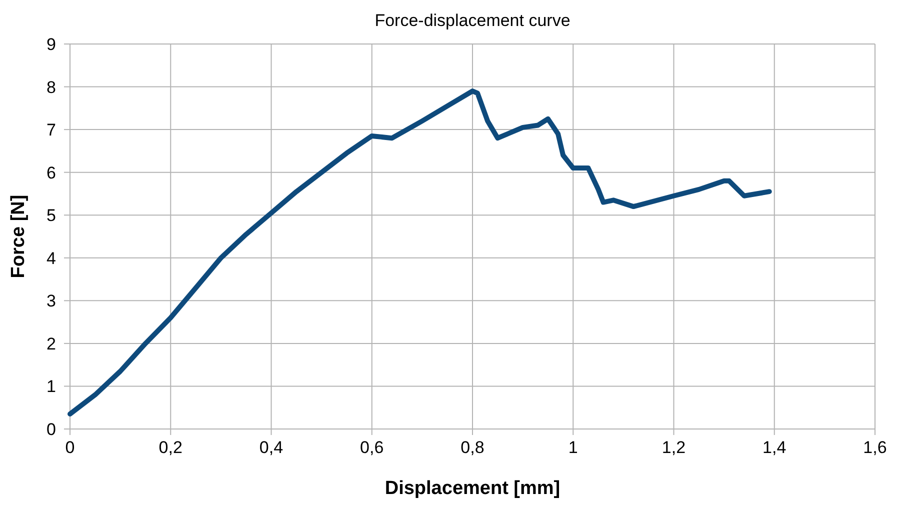  I want to click on x-tick-label: 1,6, so click(875, 447).